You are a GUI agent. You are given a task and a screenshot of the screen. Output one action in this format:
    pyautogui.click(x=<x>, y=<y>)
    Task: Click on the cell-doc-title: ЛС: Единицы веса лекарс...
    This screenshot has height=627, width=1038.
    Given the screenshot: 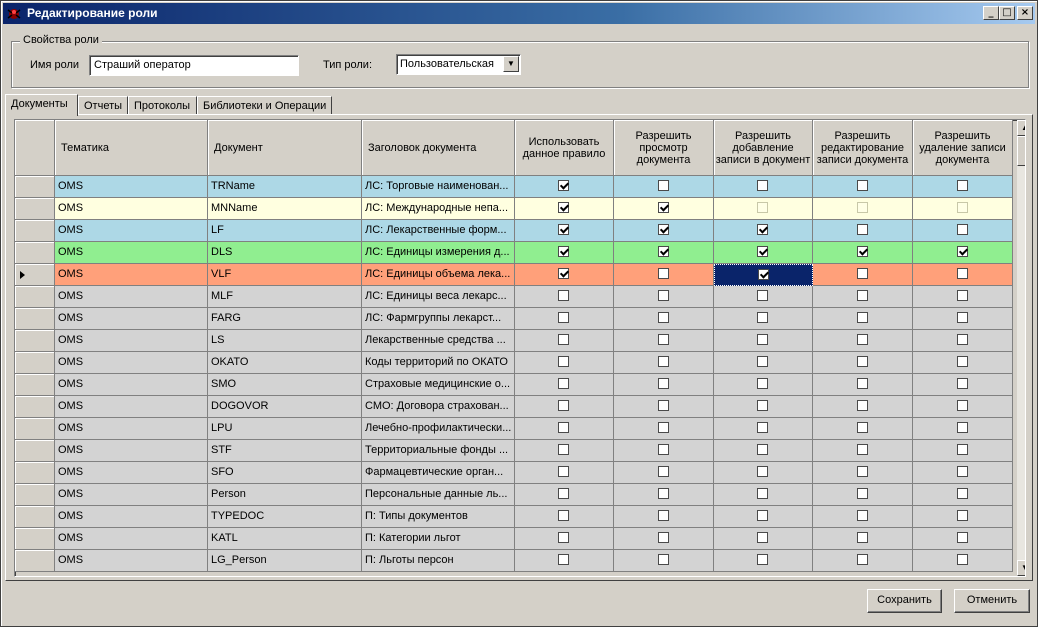 What is the action you would take?
    pyautogui.click(x=438, y=297)
    